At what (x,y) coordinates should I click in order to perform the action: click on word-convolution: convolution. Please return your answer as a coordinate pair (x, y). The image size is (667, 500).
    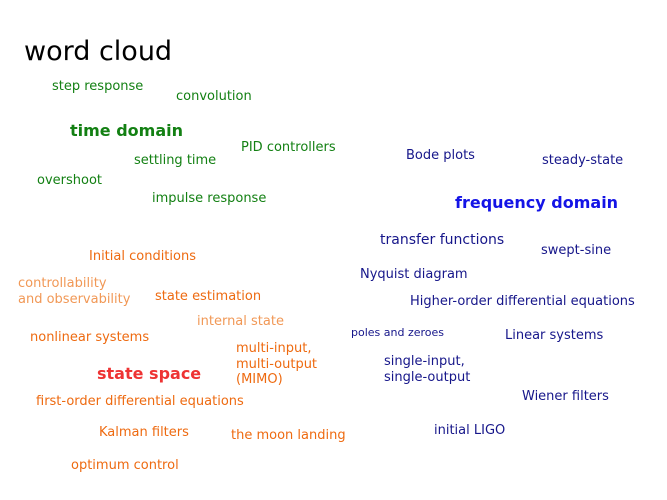
    Looking at the image, I should click on (214, 96).